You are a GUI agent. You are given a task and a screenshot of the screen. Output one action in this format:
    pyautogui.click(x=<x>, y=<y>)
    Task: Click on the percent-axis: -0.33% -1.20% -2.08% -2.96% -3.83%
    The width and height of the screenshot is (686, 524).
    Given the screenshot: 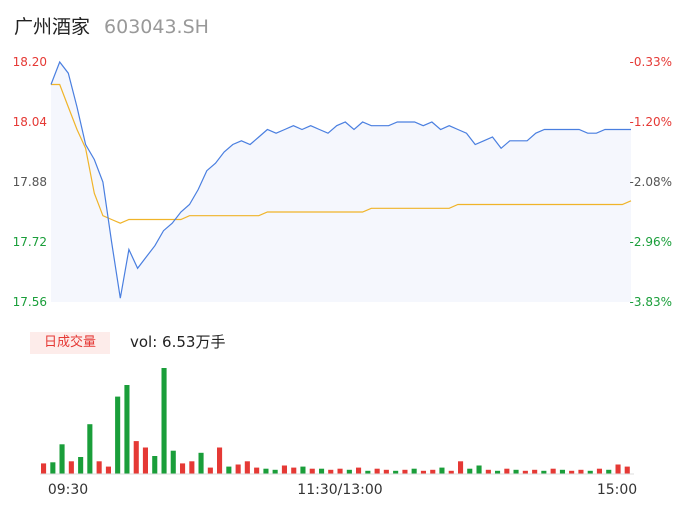 What is the action you would take?
    pyautogui.click(x=651, y=182)
    